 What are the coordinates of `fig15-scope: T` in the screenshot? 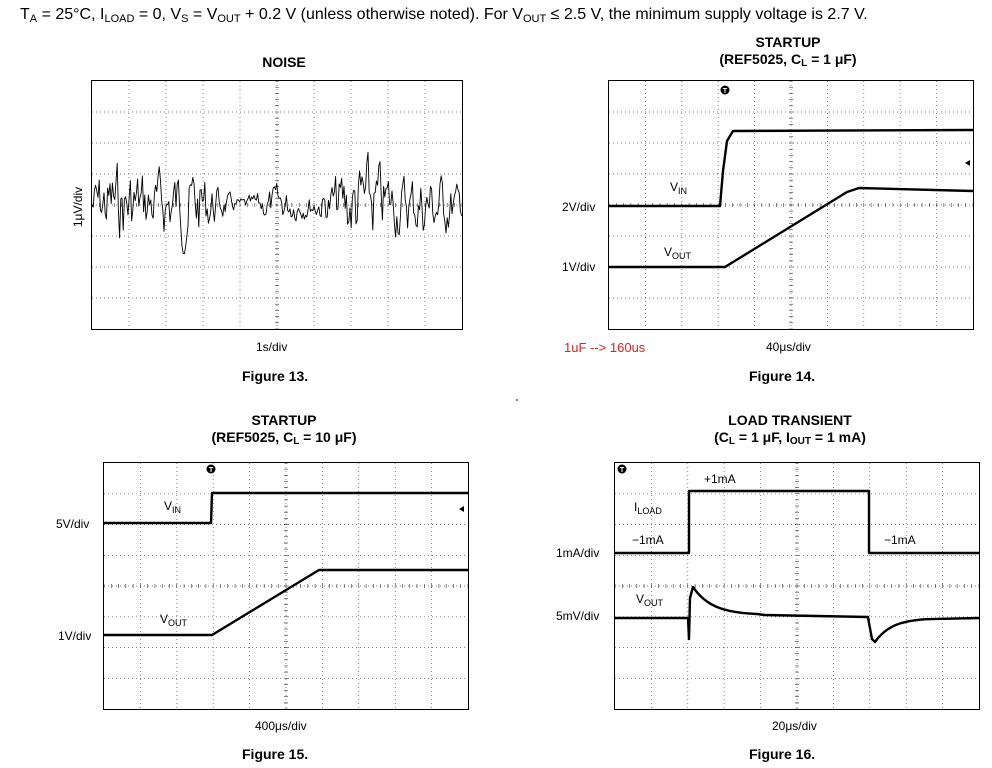 It's located at (286, 586).